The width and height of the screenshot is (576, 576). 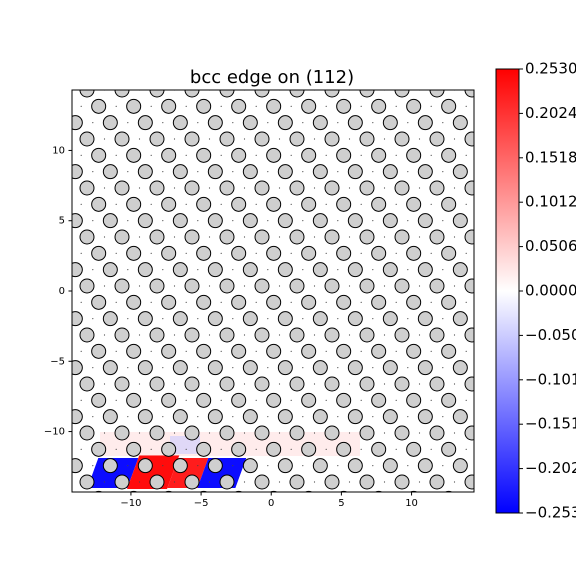 What do you see at coordinates (341, 503) in the screenshot?
I see `x-tick-label: 5` at bounding box center [341, 503].